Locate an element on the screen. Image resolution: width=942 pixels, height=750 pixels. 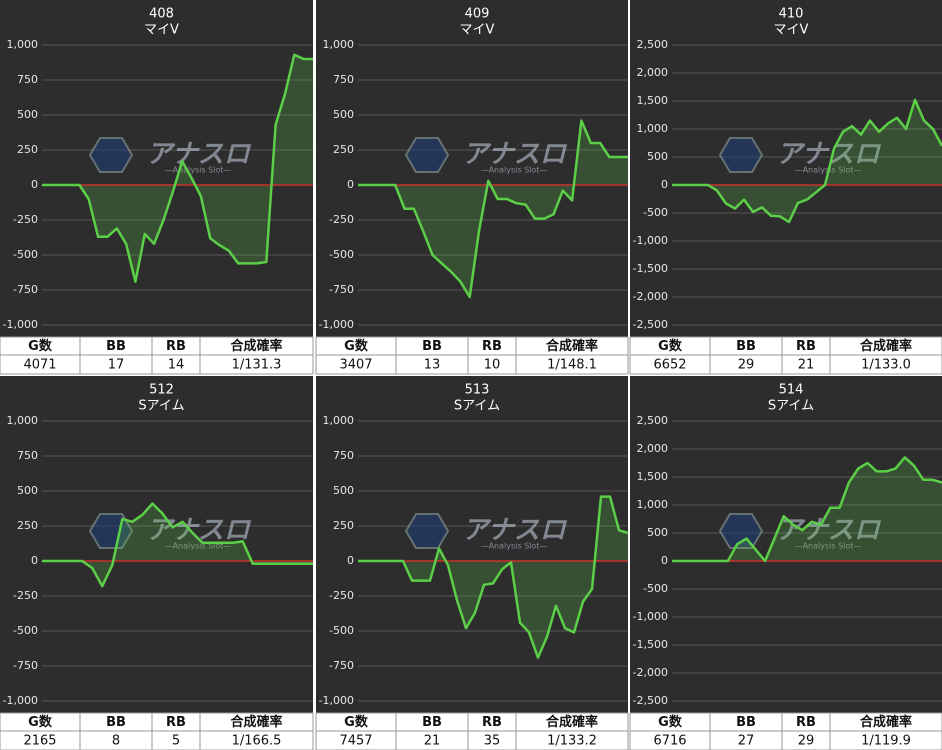
table-cell: 5 is located at coordinates (176, 741).